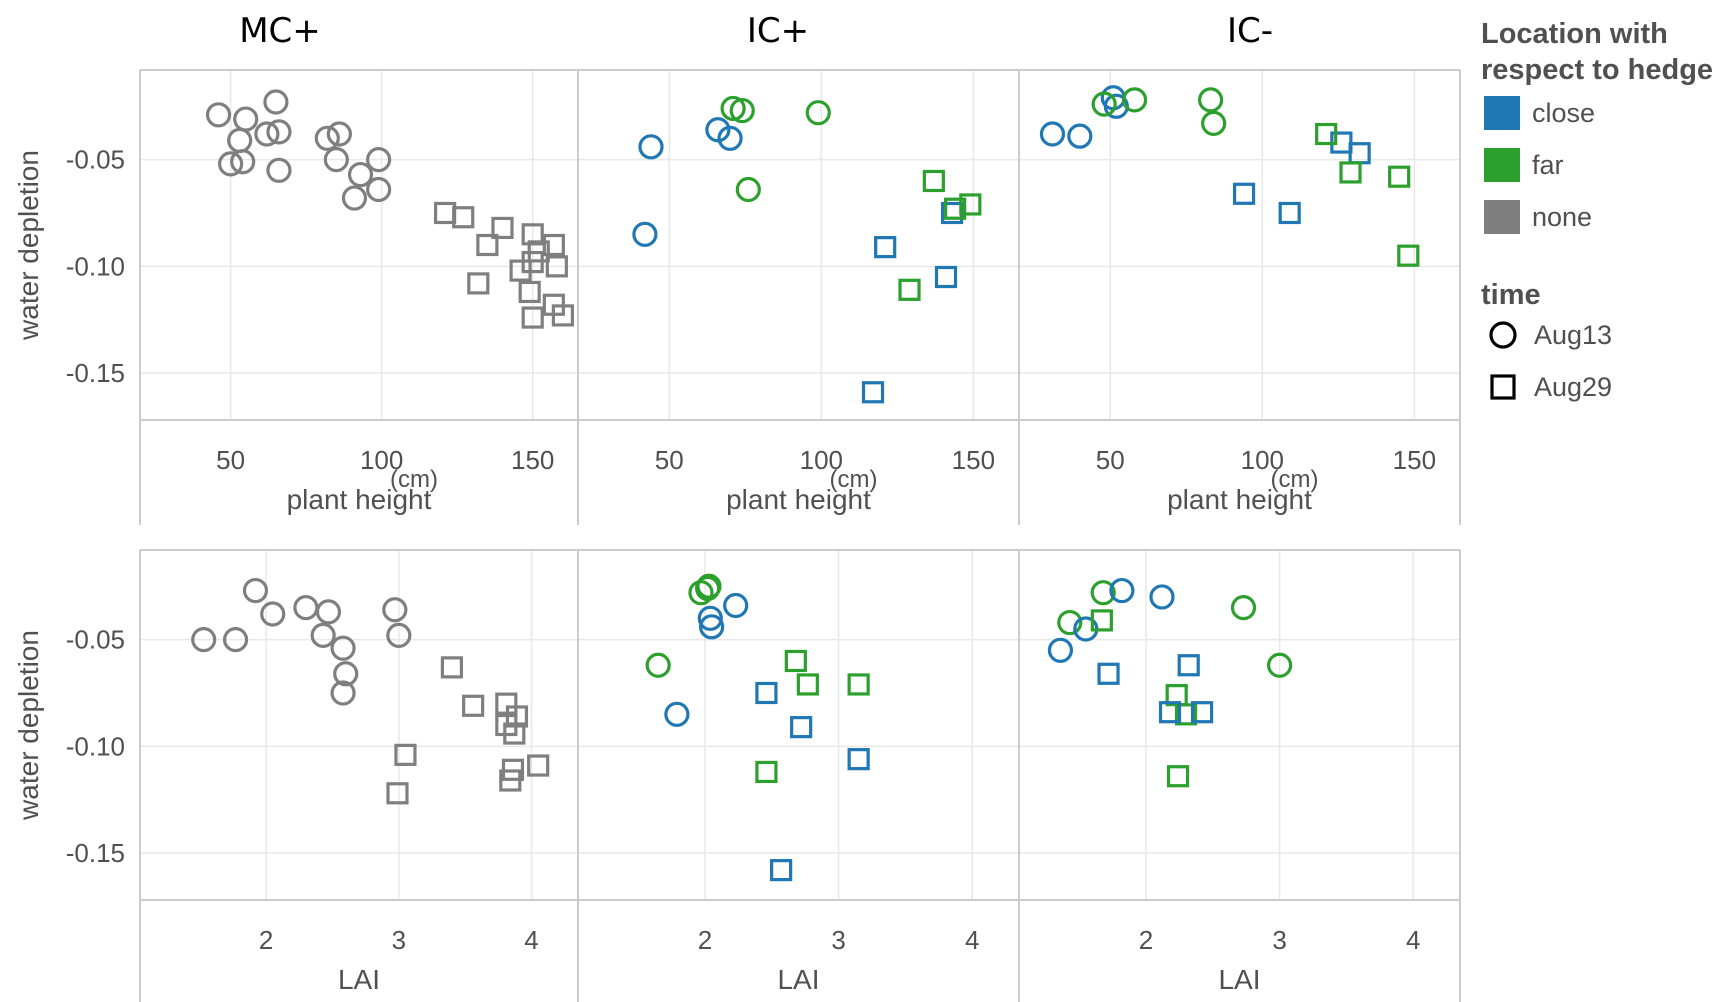 Image resolution: width=1736 pixels, height=1002 pixels. What do you see at coordinates (358, 775) in the screenshot?
I see `facet-panel-1-0: 2 3 4 LAI` at bounding box center [358, 775].